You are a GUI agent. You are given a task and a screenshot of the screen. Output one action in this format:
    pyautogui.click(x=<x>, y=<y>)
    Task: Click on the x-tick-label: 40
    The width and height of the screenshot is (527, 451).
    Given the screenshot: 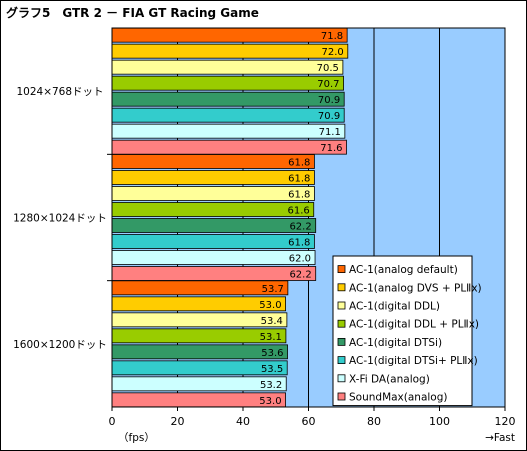 What is the action you would take?
    pyautogui.click(x=243, y=421)
    